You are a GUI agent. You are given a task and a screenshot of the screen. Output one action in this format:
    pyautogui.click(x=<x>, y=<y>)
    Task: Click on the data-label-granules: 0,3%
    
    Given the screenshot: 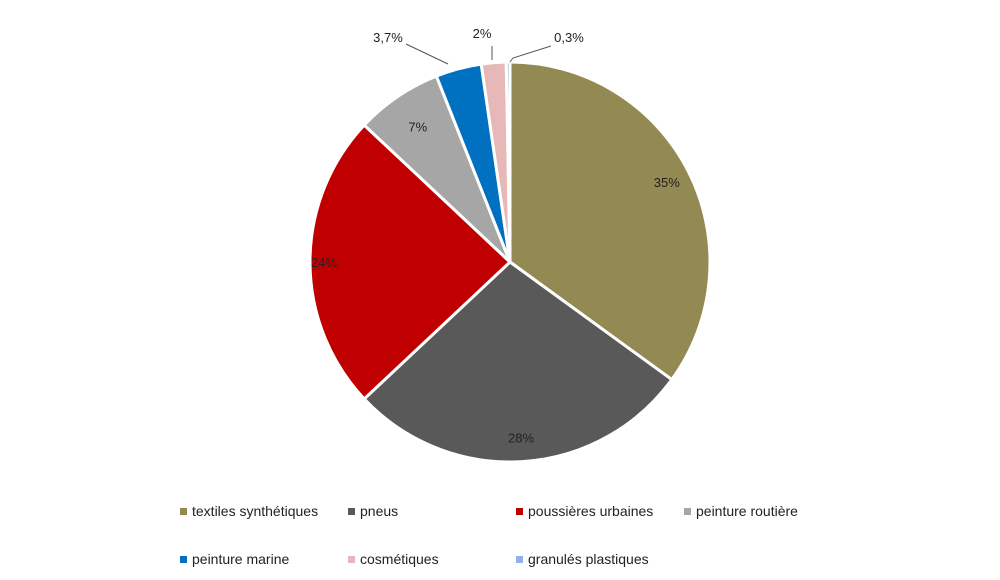 What is the action you would take?
    pyautogui.click(x=569, y=37)
    